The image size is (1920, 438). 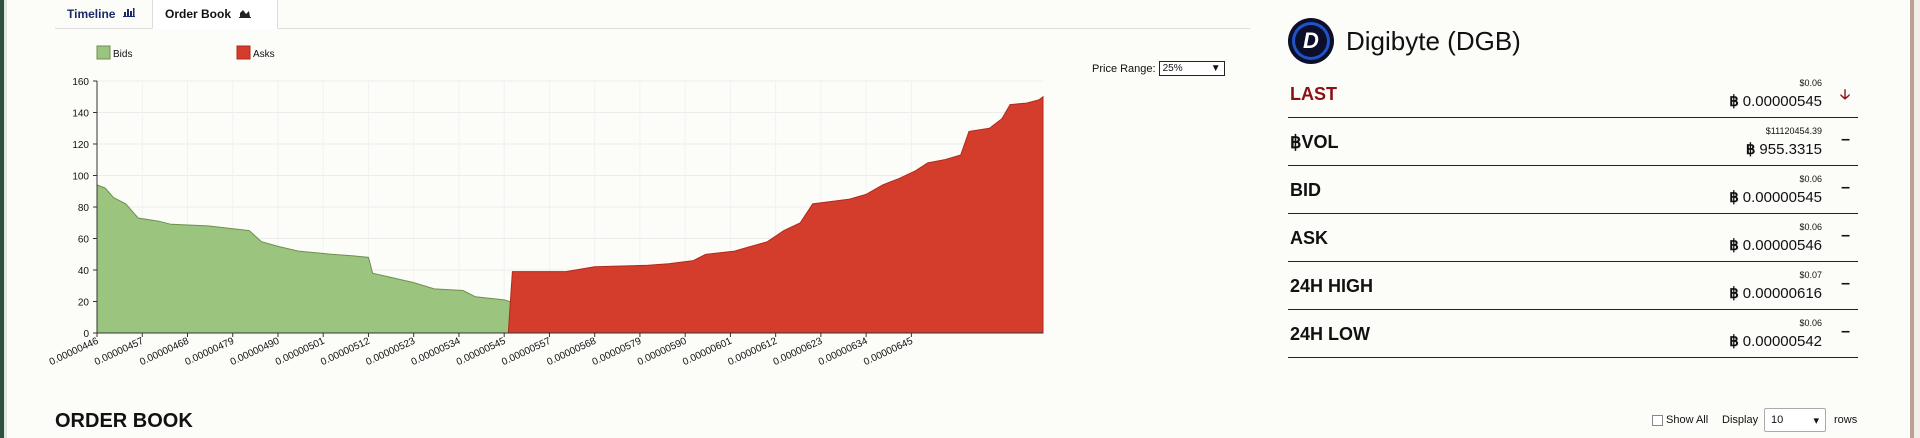 What do you see at coordinates (1810, 275) in the screenshot?
I see `stat-usd-value: $0.07` at bounding box center [1810, 275].